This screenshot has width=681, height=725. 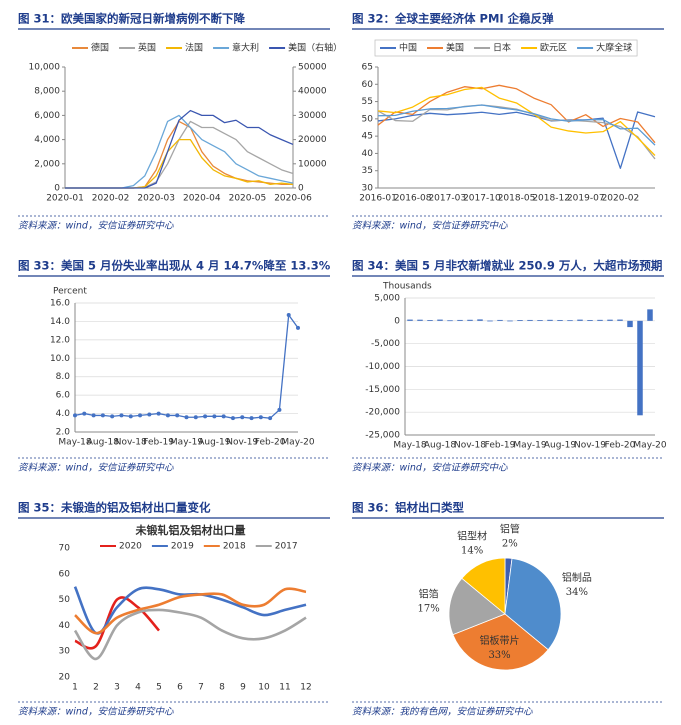 I want to click on x-tick-label: 1, so click(x=75, y=688).